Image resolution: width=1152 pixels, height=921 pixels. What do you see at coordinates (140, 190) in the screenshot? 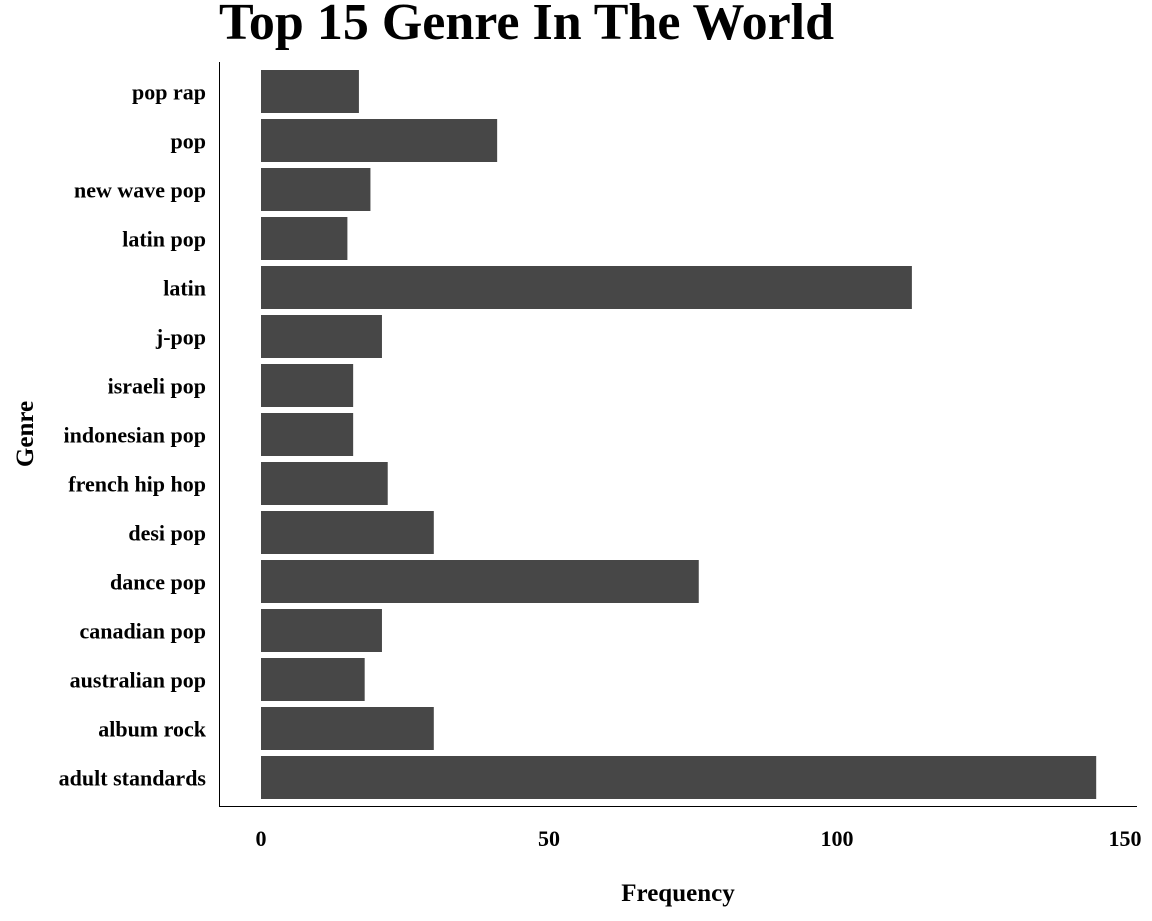
I see `y-tick-label: new wave pop` at bounding box center [140, 190].